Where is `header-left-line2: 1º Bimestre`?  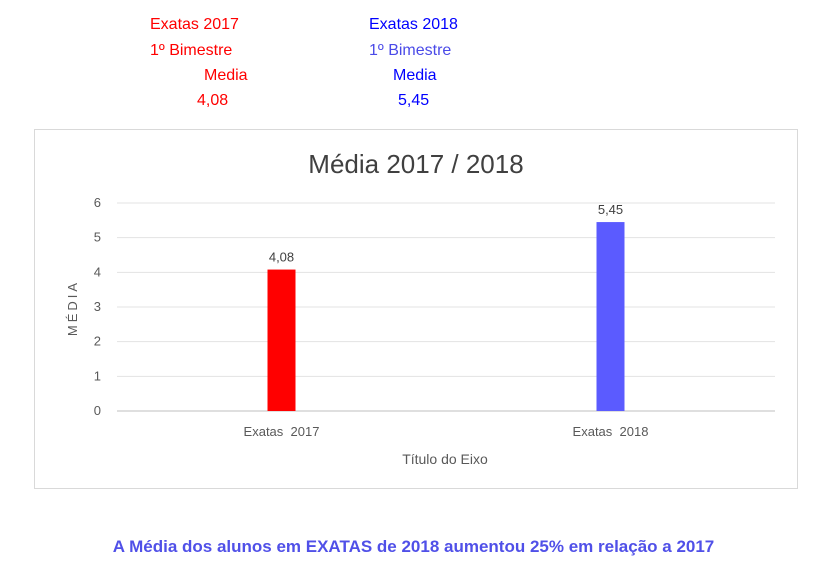 header-left-line2: 1º Bimestre is located at coordinates (191, 50).